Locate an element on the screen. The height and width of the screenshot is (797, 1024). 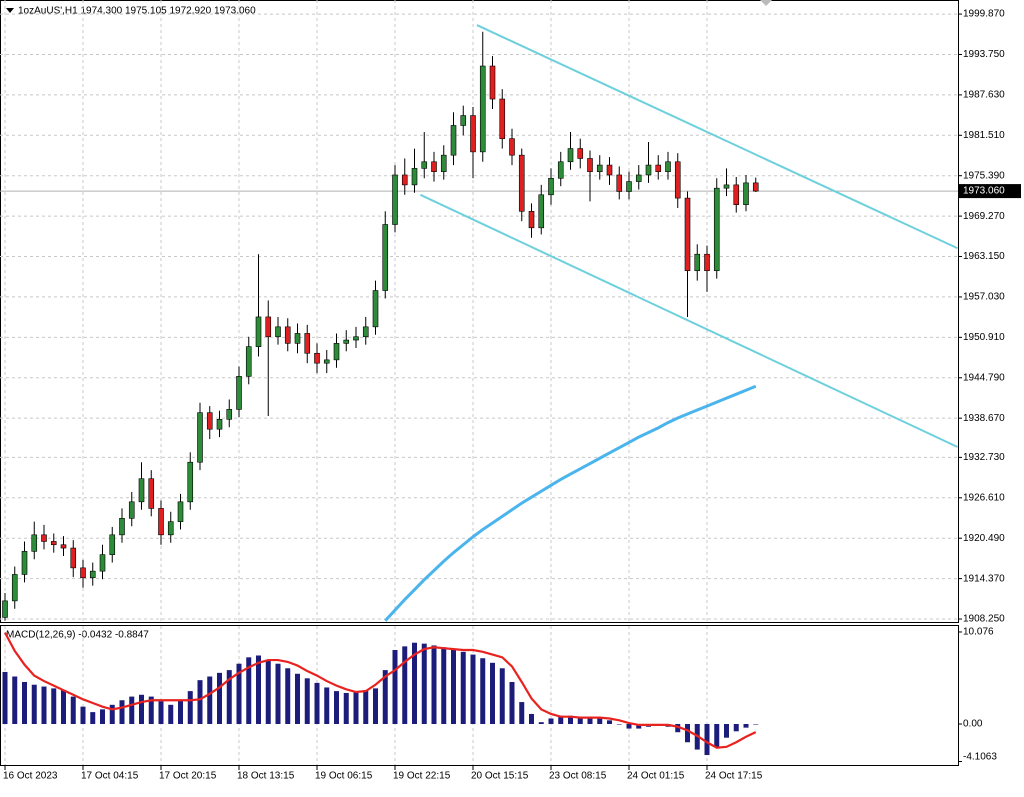
macd-plot is located at coordinates (380, 694).